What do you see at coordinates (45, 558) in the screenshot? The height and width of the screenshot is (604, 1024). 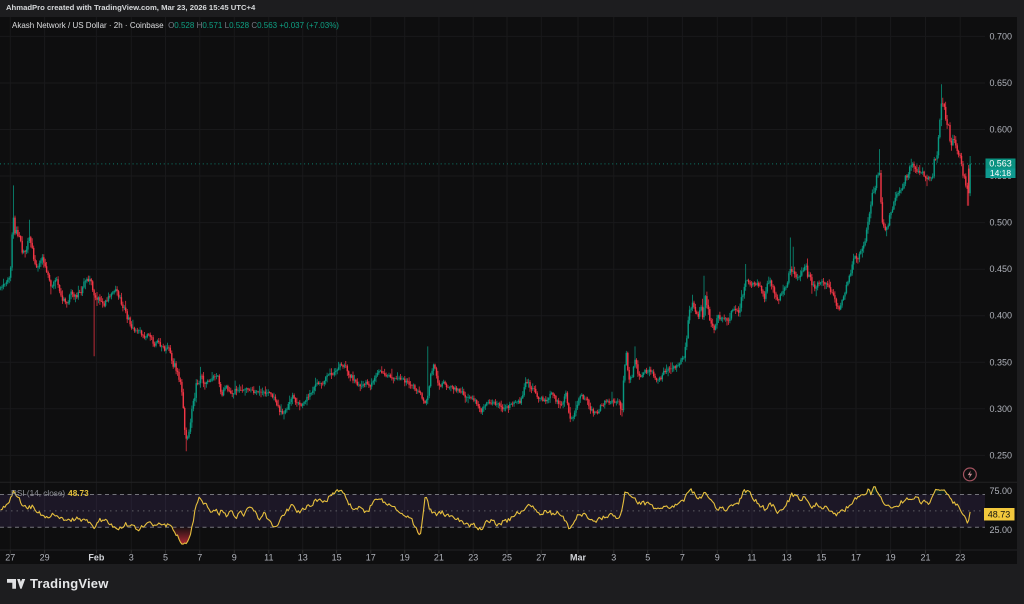 I see `svg-text: 29` at bounding box center [45, 558].